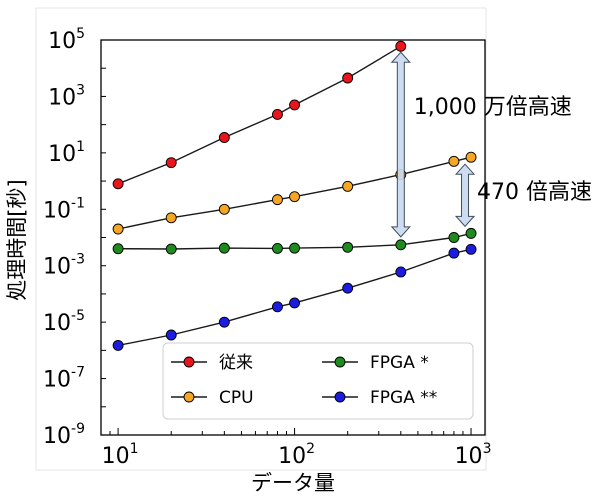 The height and width of the screenshot is (496, 610). I want to click on legend-entry-2: FPGA *, so click(375, 363).